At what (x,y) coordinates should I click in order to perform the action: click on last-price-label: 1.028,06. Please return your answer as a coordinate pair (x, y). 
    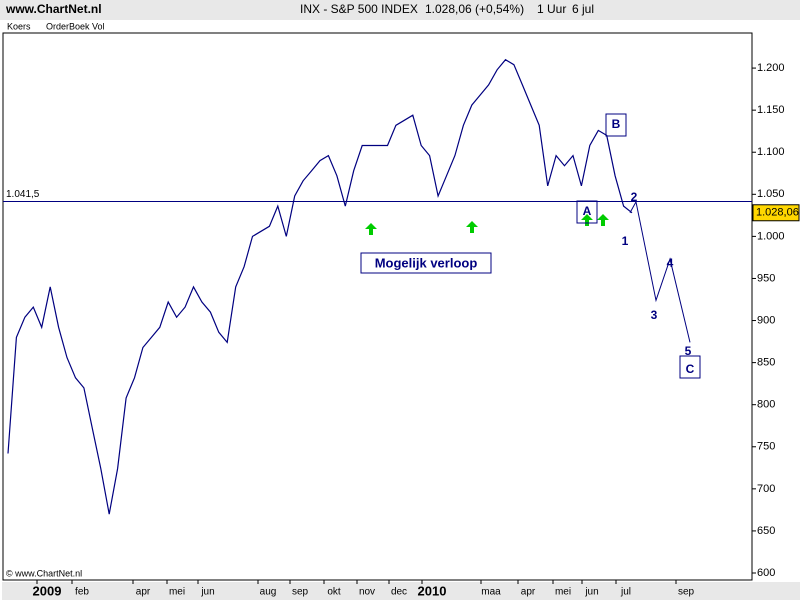
    Looking at the image, I should click on (777, 213).